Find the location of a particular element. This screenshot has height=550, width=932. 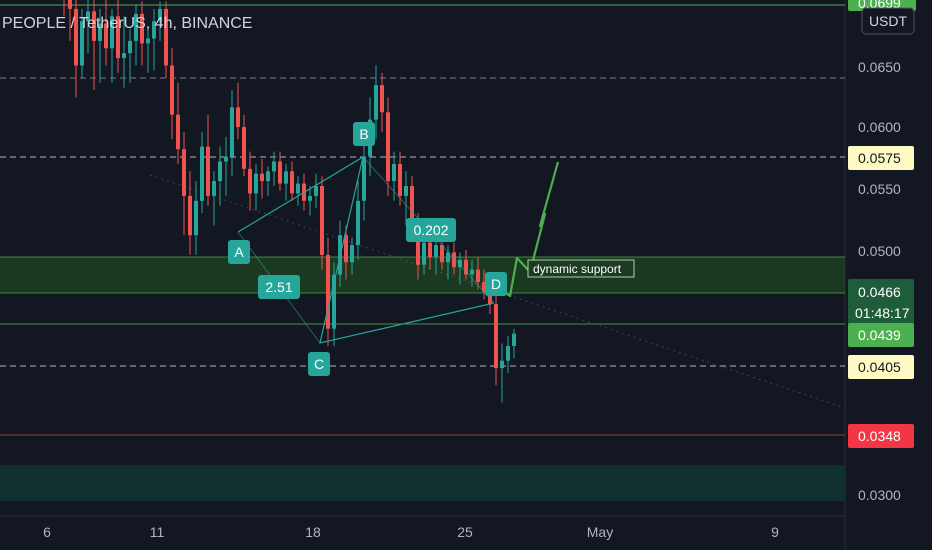

price-tick-0500: 0.0500 is located at coordinates (879, 251).